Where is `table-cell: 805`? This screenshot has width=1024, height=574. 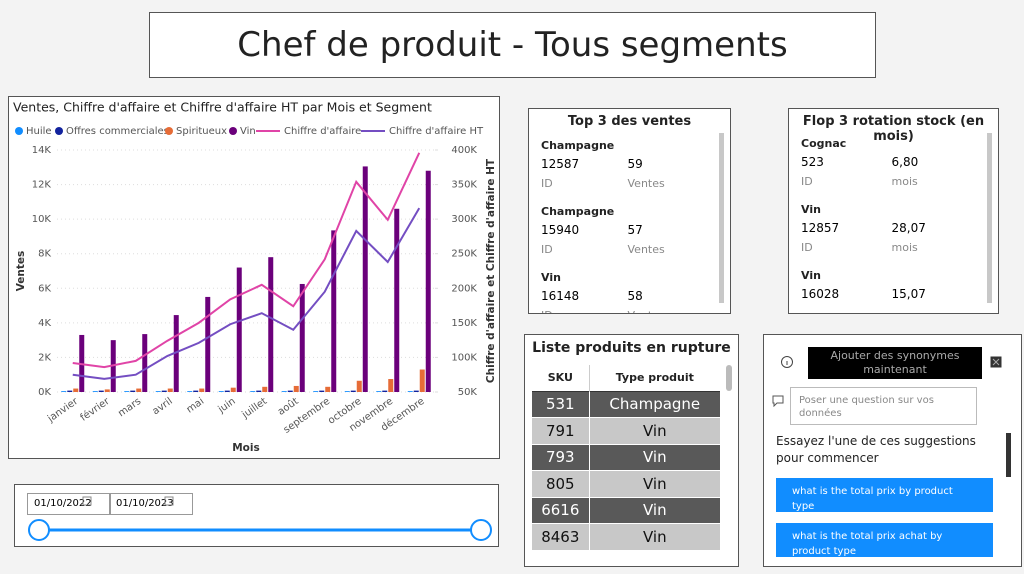 table-cell: 805 is located at coordinates (560, 483).